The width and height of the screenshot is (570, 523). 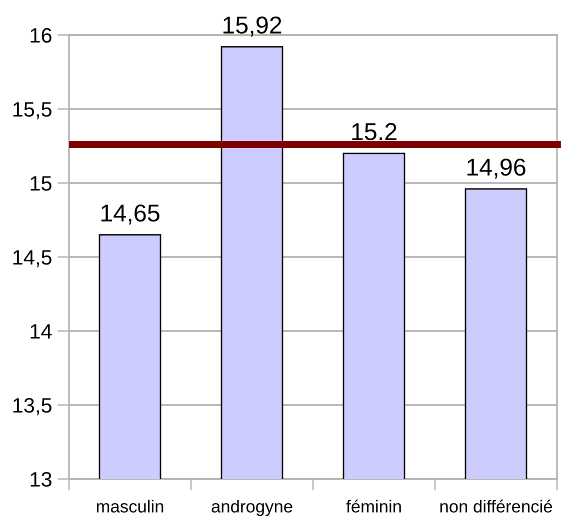 What do you see at coordinates (252, 26) in the screenshot?
I see `data-label: 15,92` at bounding box center [252, 26].